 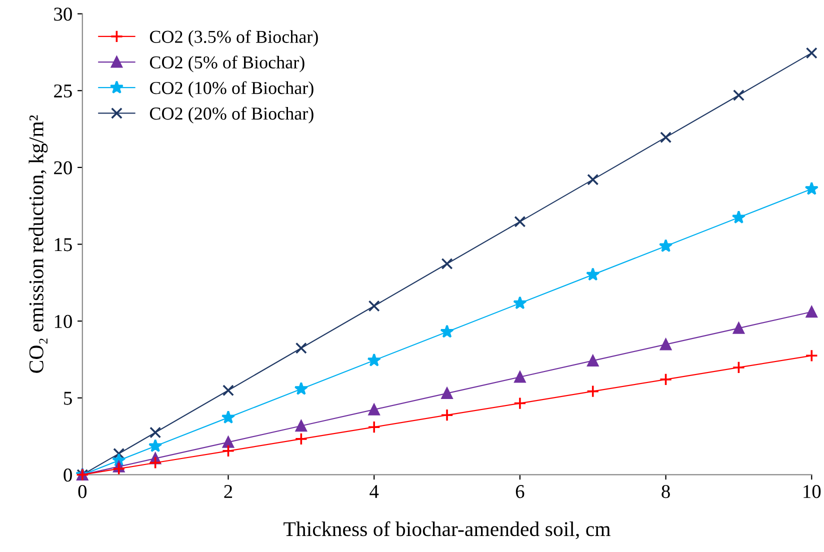 I want to click on x-tick-label: 10, so click(x=812, y=491).